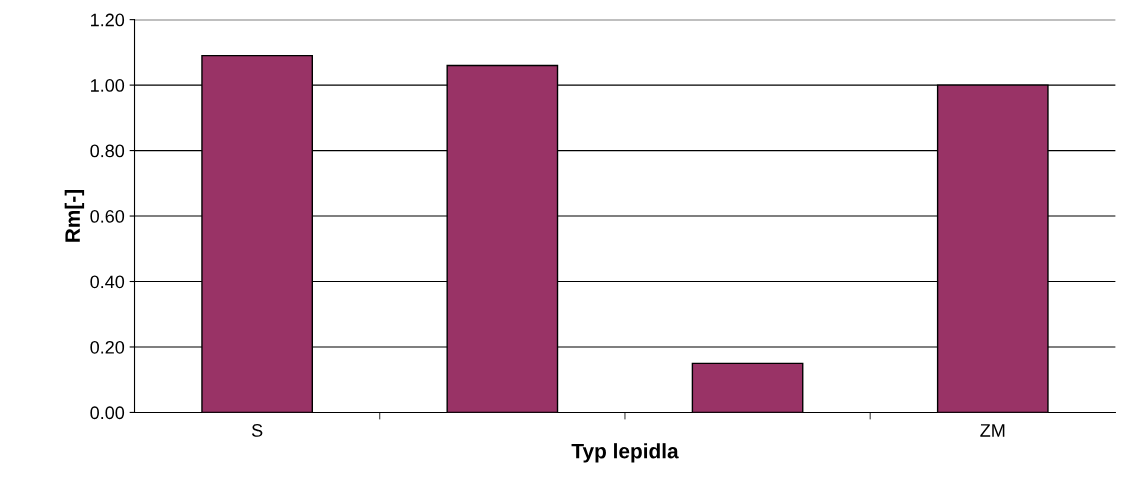 The image size is (1121, 491). What do you see at coordinates (107, 413) in the screenshot?
I see `y-tick-label: 0.00` at bounding box center [107, 413].